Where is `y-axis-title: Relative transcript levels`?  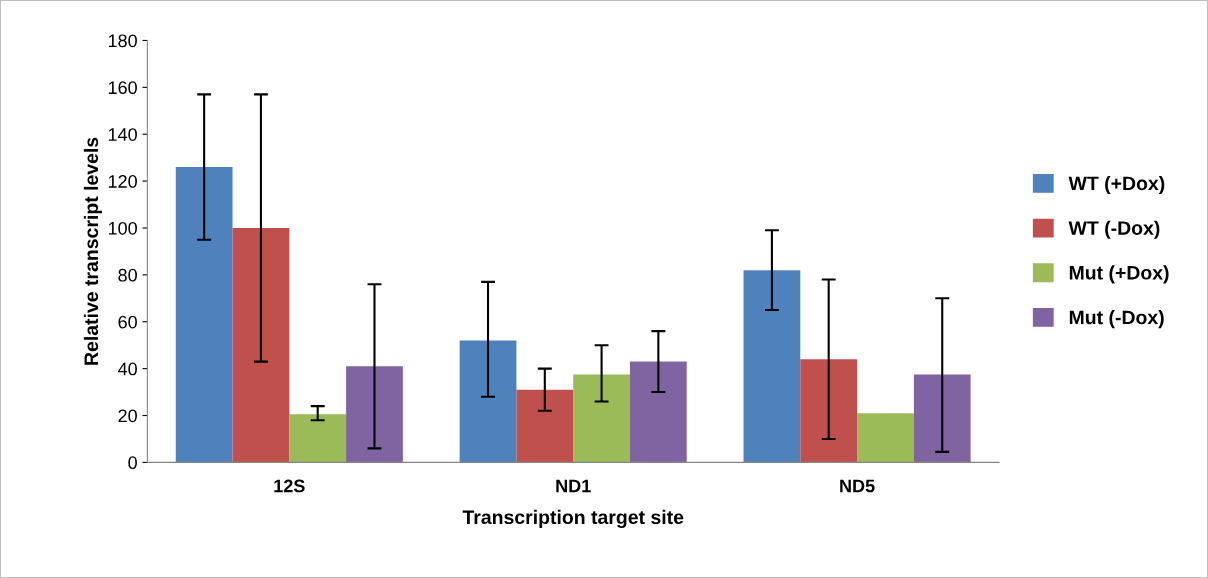
y-axis-title: Relative transcript levels is located at coordinates (92, 251).